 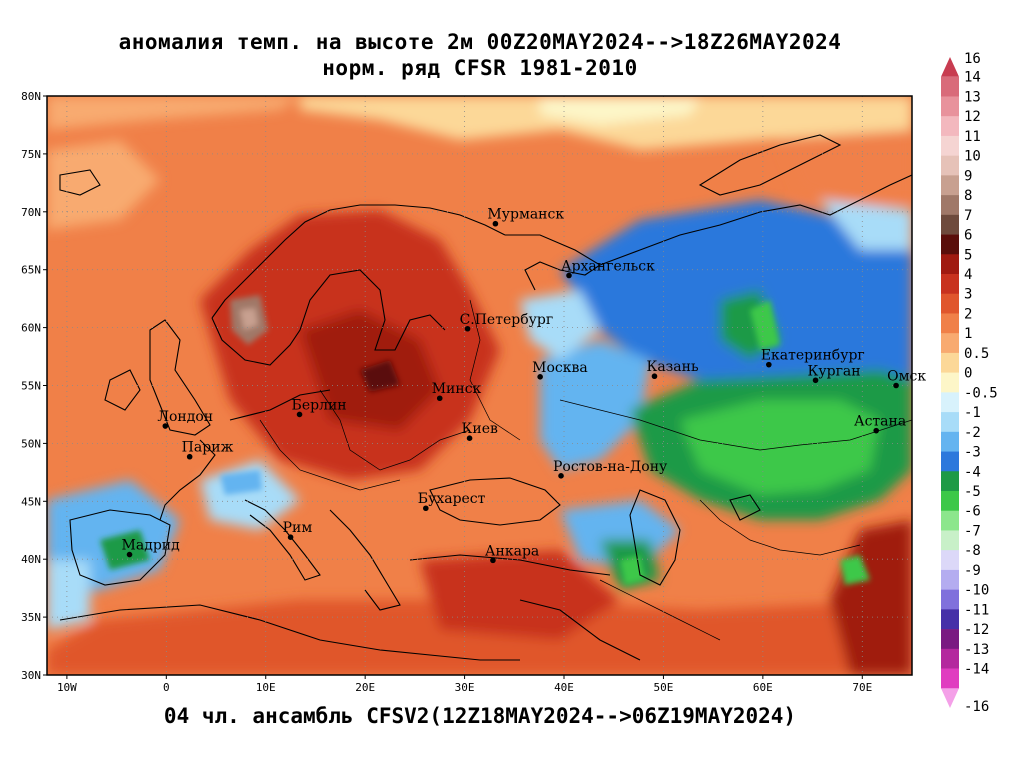 What do you see at coordinates (968, 275) in the screenshot?
I see `colorbar-label: 4` at bounding box center [968, 275].